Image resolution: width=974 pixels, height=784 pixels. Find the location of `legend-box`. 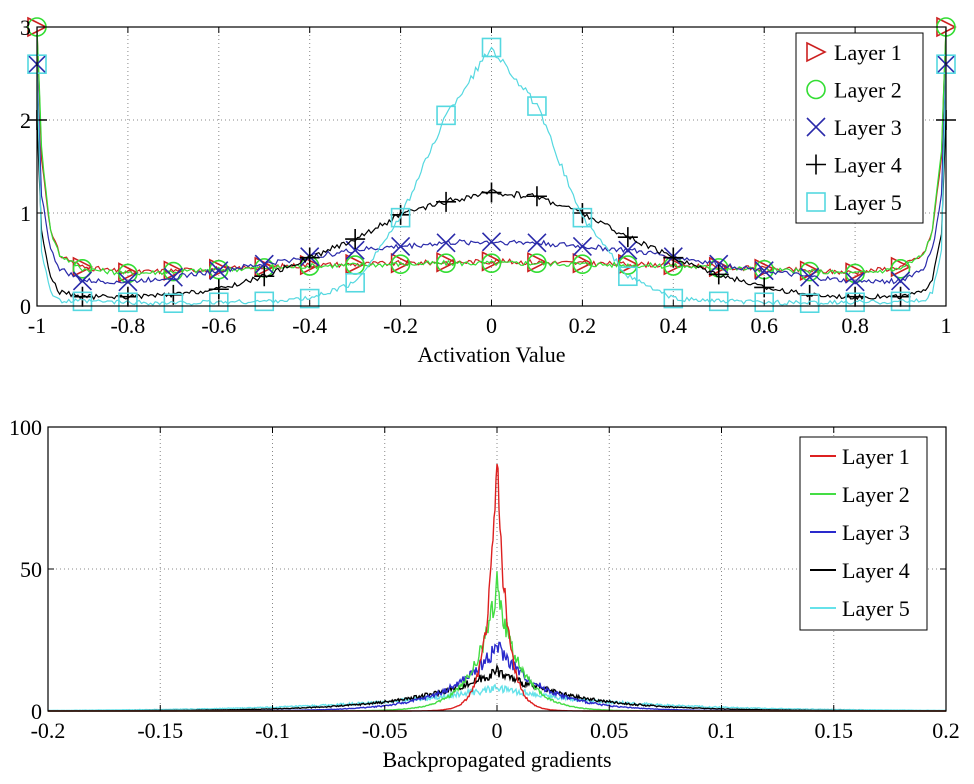

legend-box is located at coordinates (863, 533).